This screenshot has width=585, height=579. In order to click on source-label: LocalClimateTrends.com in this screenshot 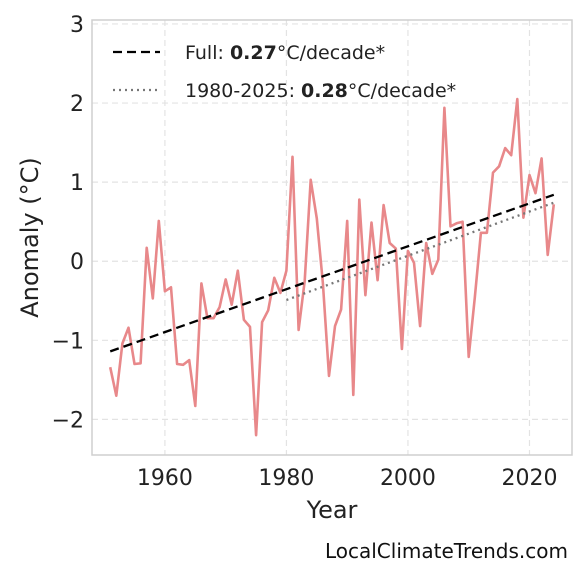, I will do `click(446, 551)`.